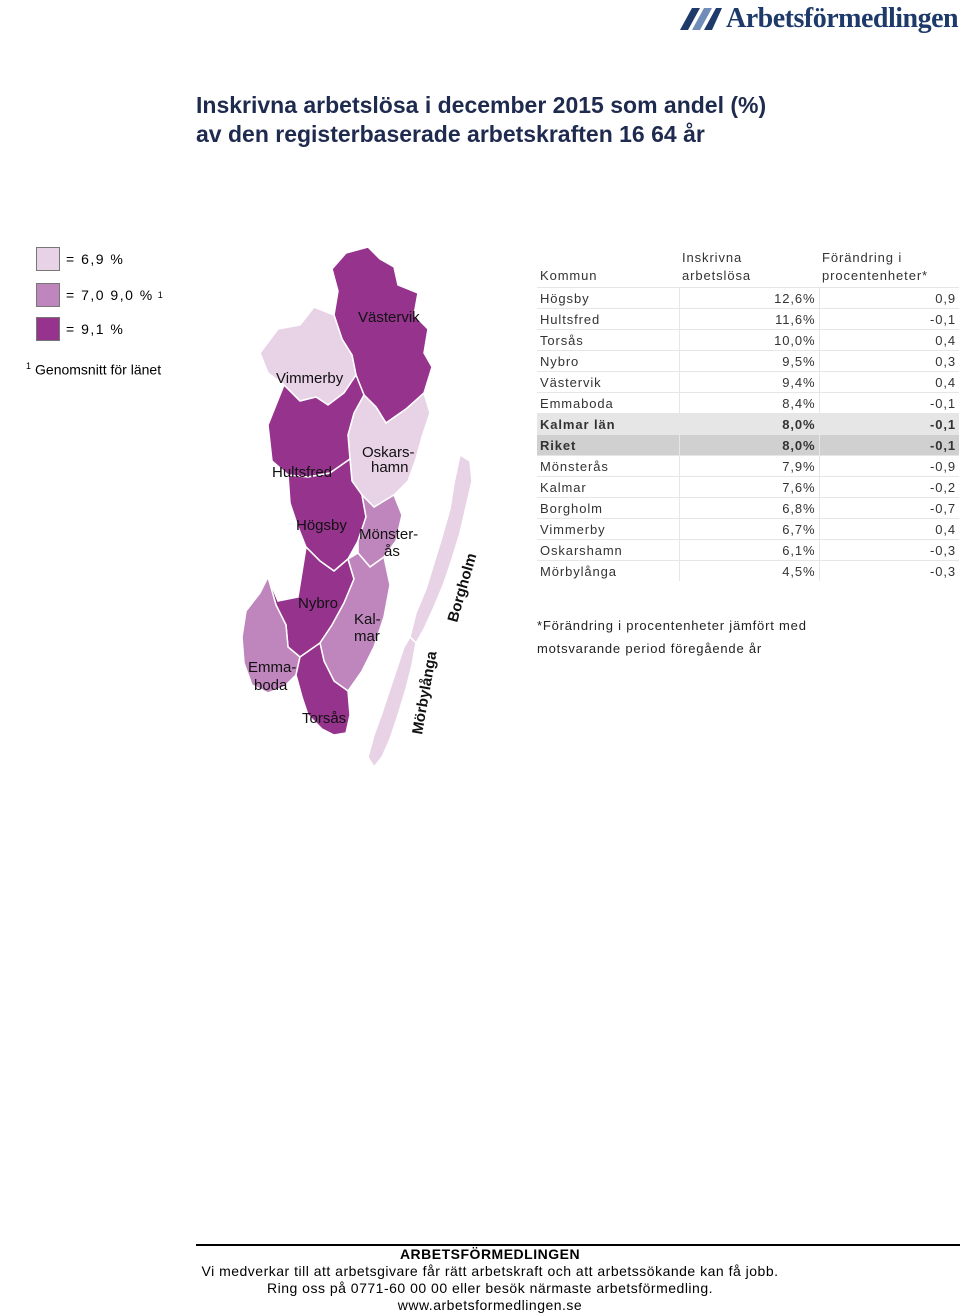 This screenshot has height=1315, width=960. Describe the element at coordinates (888, 361) in the screenshot. I see `cell-forandring: 0,3` at that location.